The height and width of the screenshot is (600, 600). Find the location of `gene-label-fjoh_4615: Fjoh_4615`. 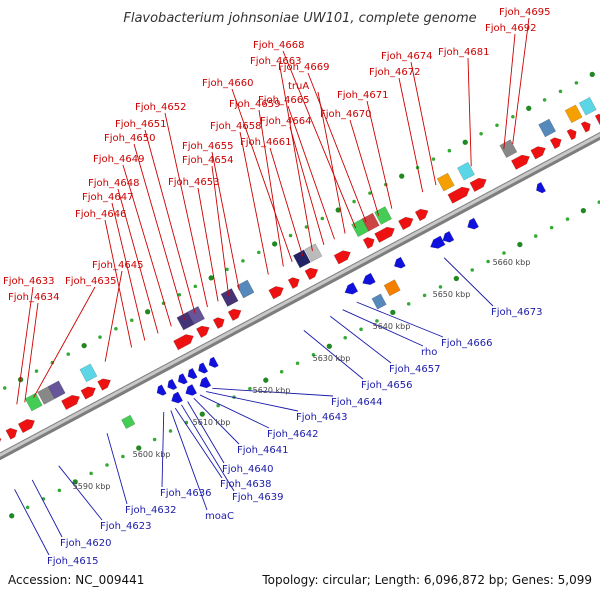

gene-label-fjoh_4615: Fjoh_4615 is located at coordinates (72, 561).